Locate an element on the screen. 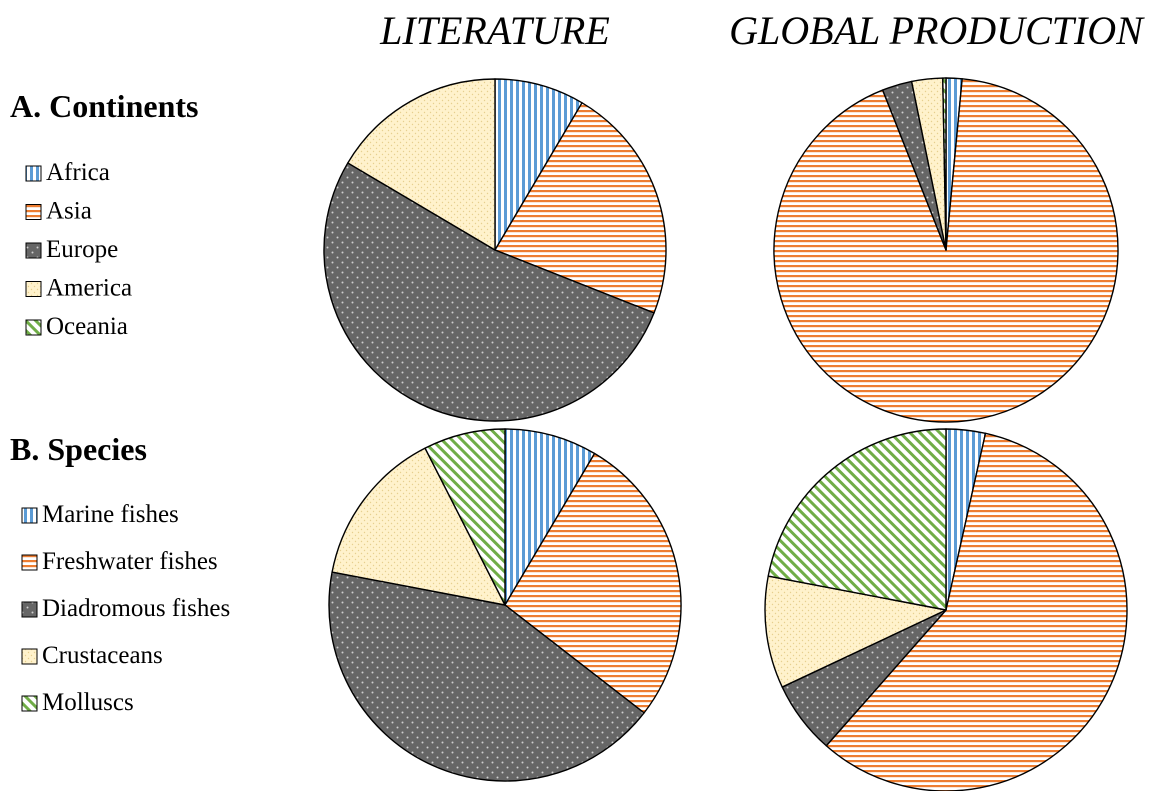  legend-swatch-america is located at coordinates (33, 289).